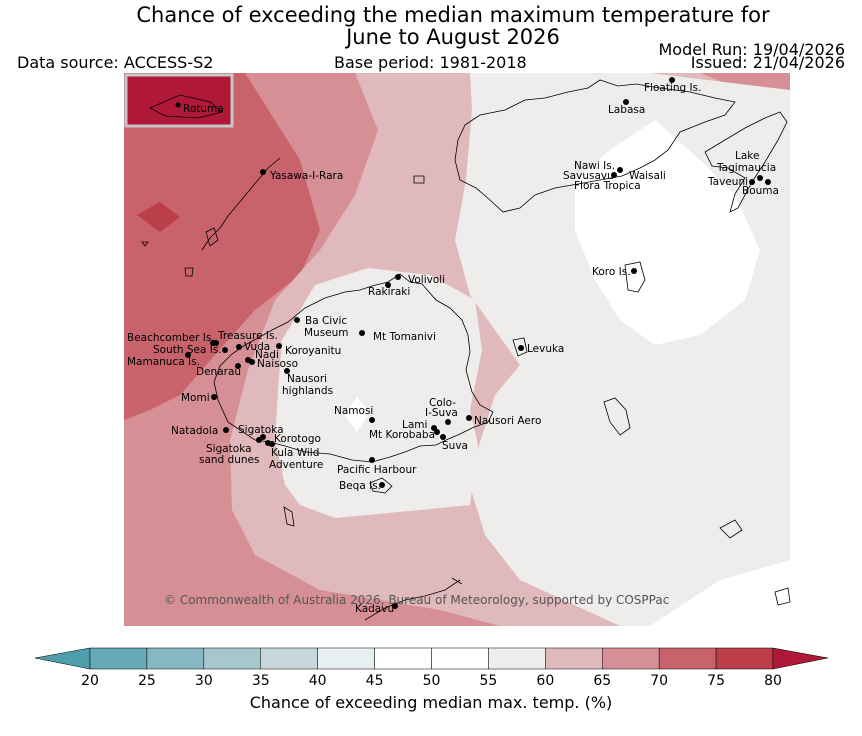 The height and width of the screenshot is (736, 862). Describe the element at coordinates (752, 49) in the screenshot. I see `model-run-label: Model Run: 19/04/2026` at that location.